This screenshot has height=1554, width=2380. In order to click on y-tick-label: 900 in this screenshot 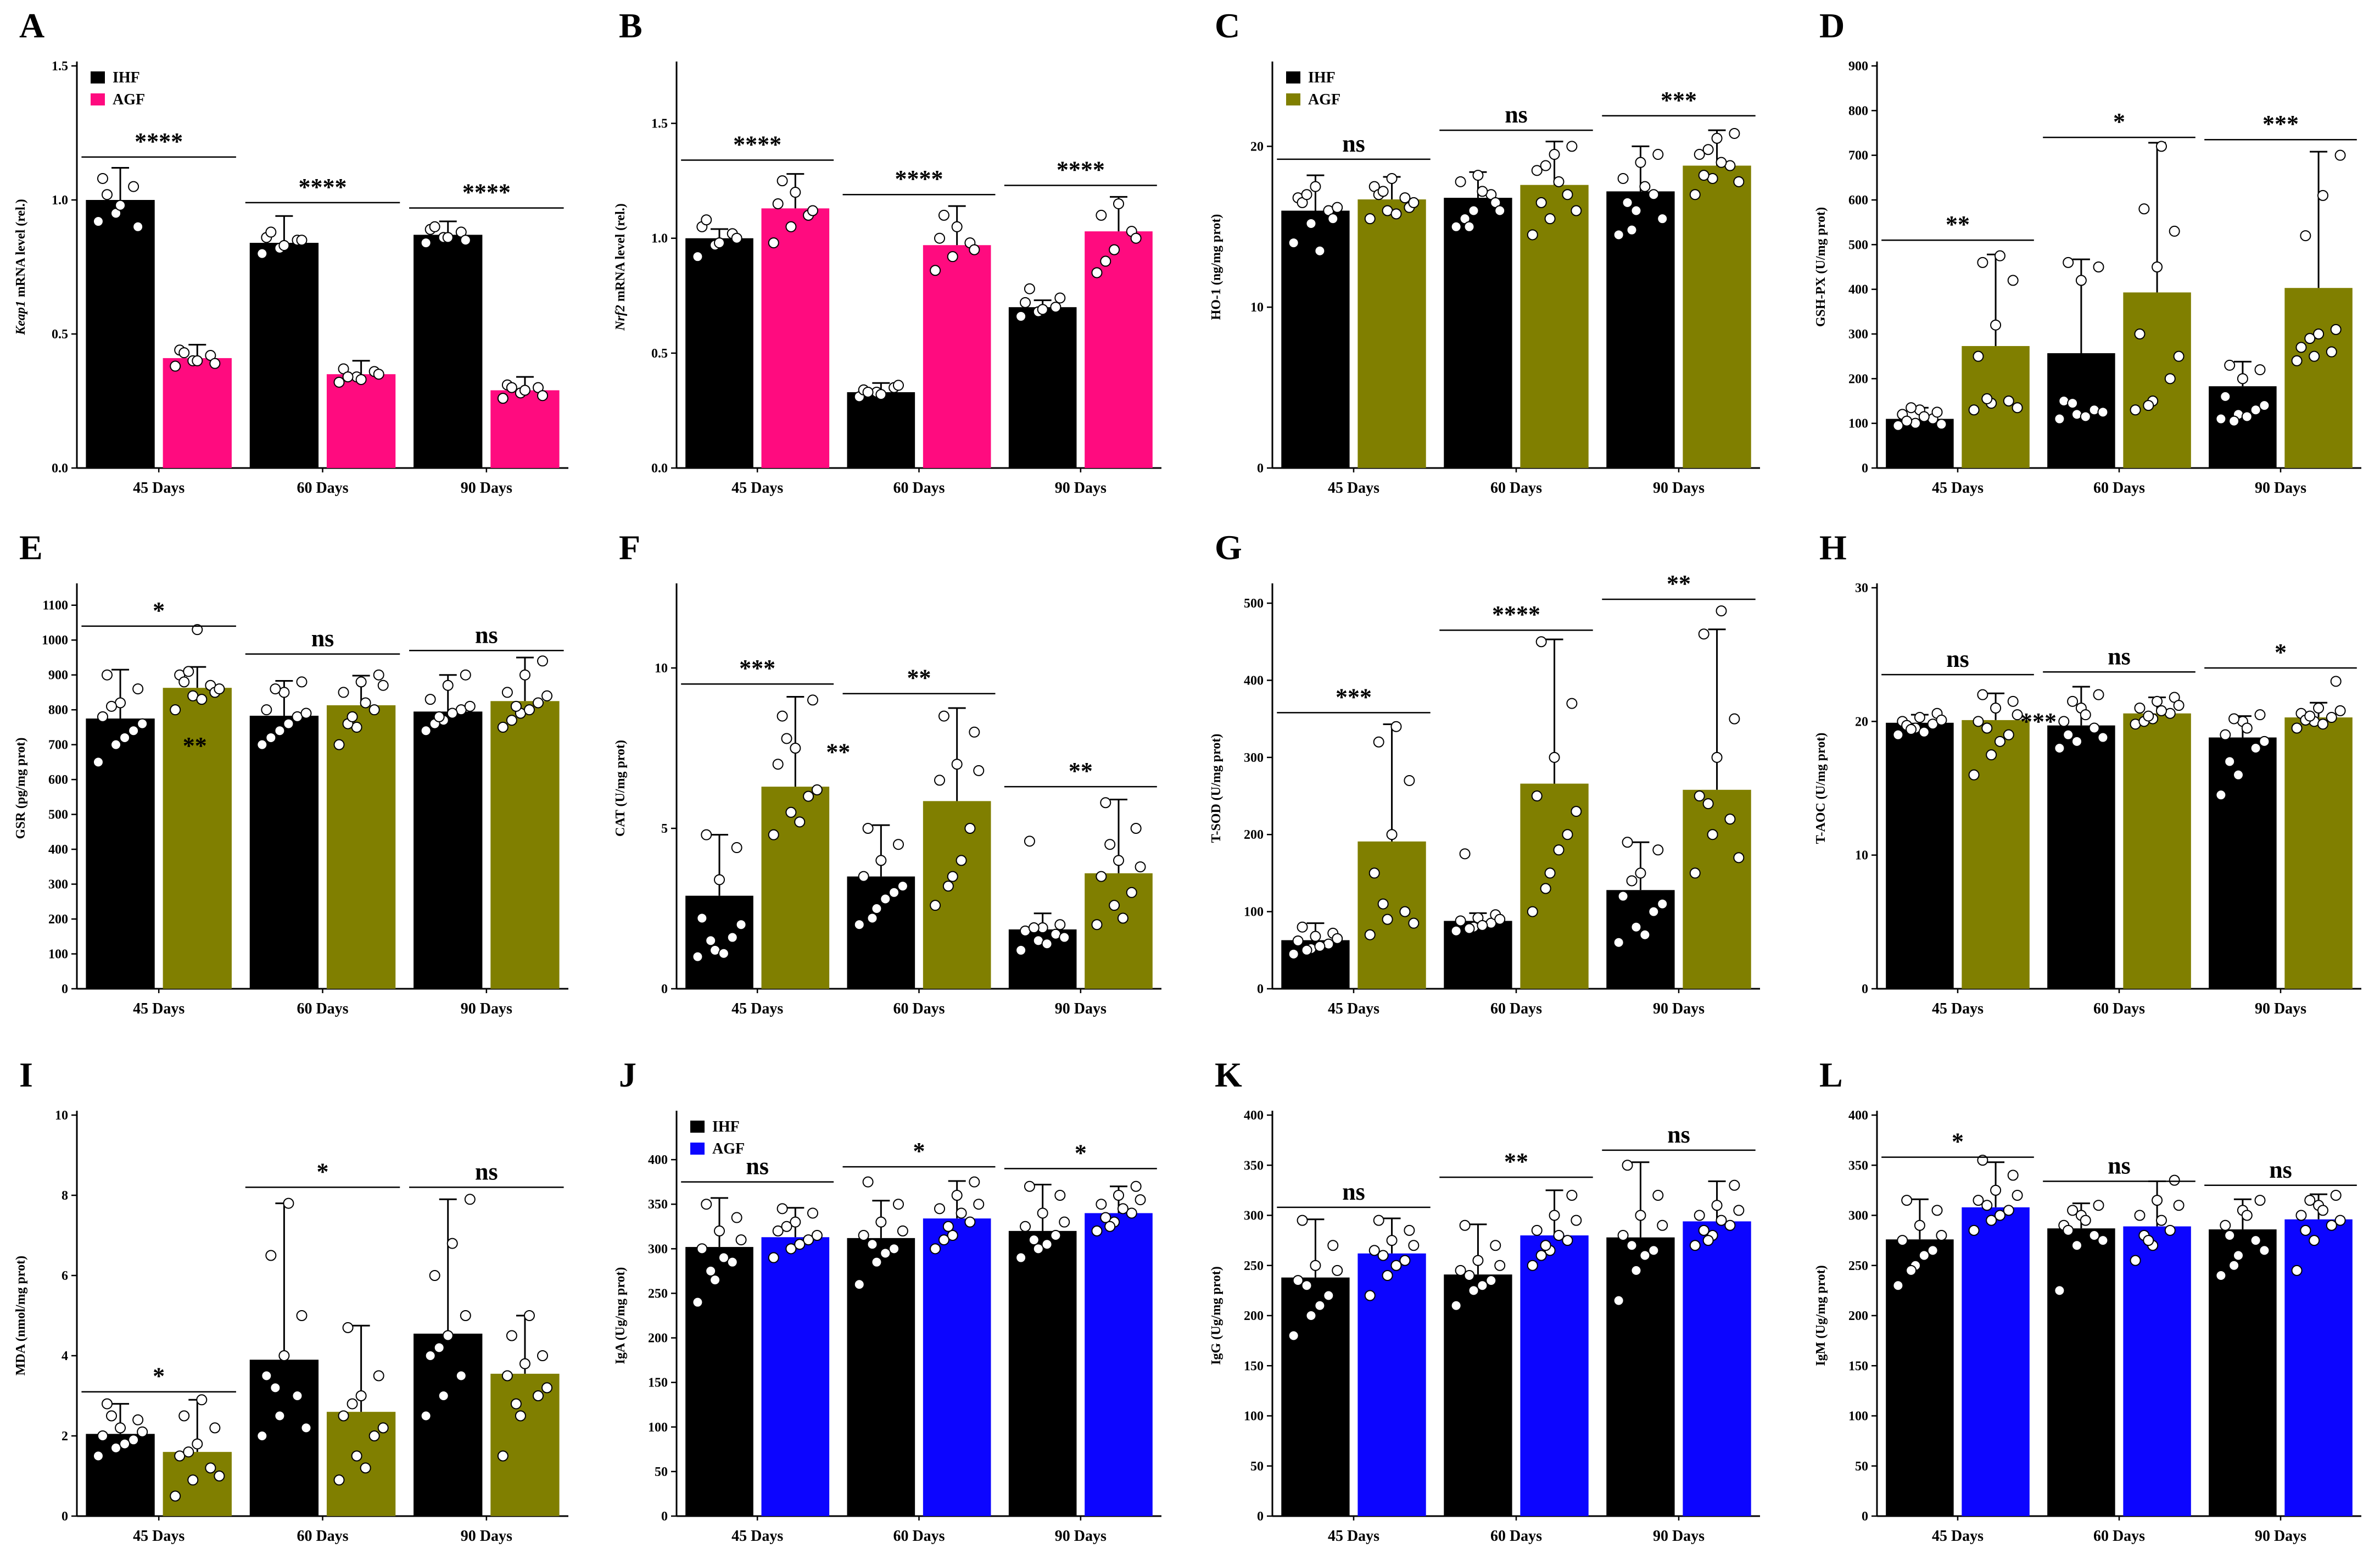, I will do `click(1858, 66)`.